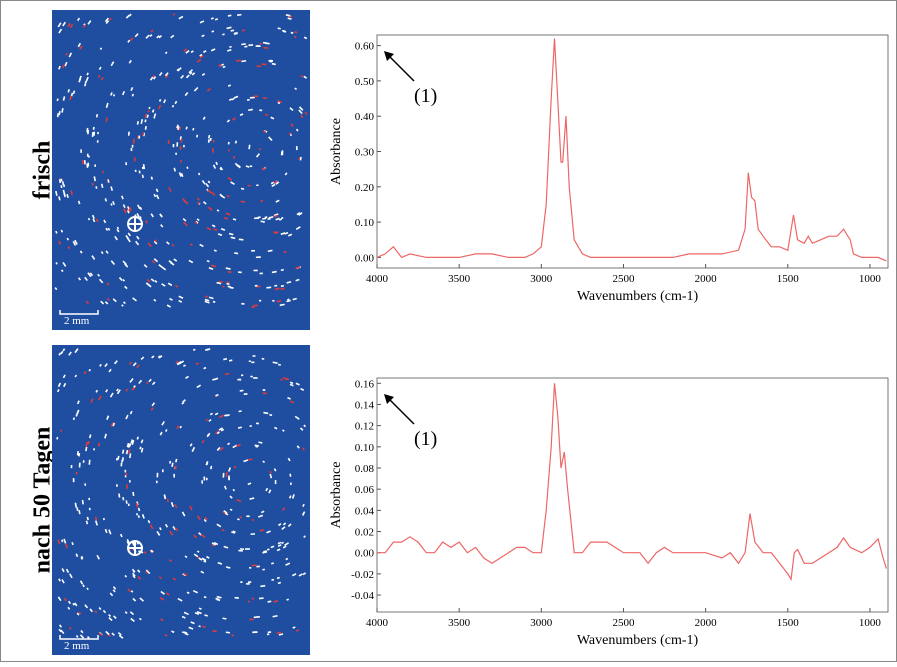 The width and height of the screenshot is (897, 667). Describe the element at coordinates (365, 82) in the screenshot. I see `y-tick-label: 0.50` at that location.